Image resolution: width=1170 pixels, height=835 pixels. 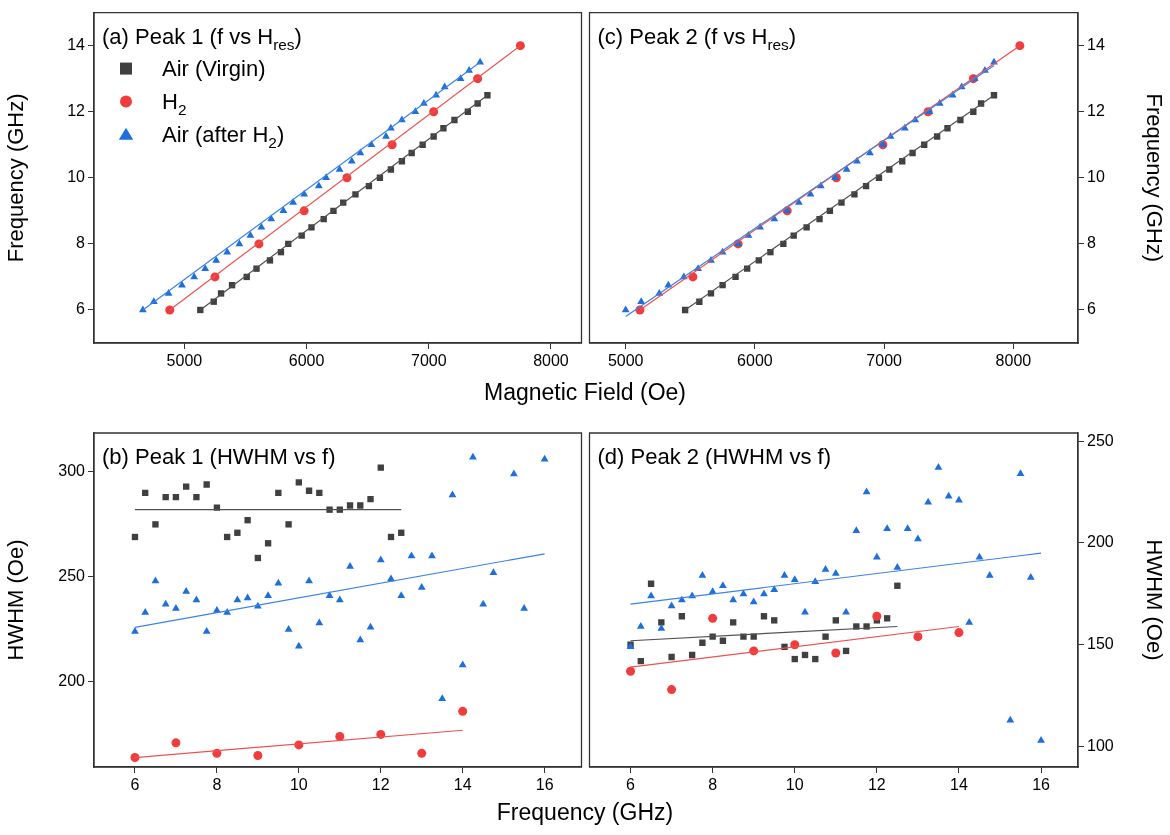 I want to click on x-axis-title: Frequency (GHz), so click(x=585, y=812).